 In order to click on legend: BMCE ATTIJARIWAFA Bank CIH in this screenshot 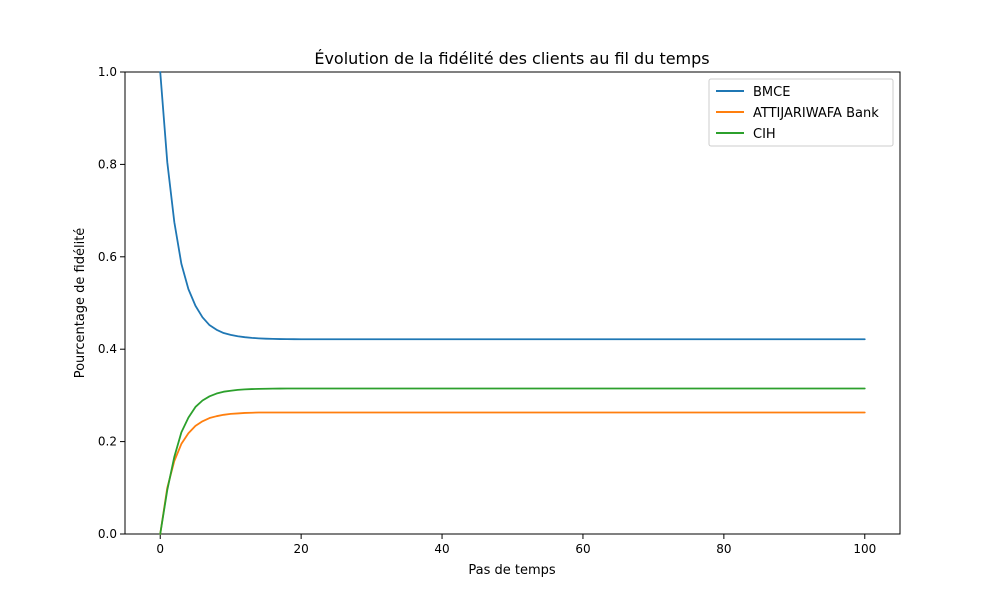, I will do `click(801, 112)`.